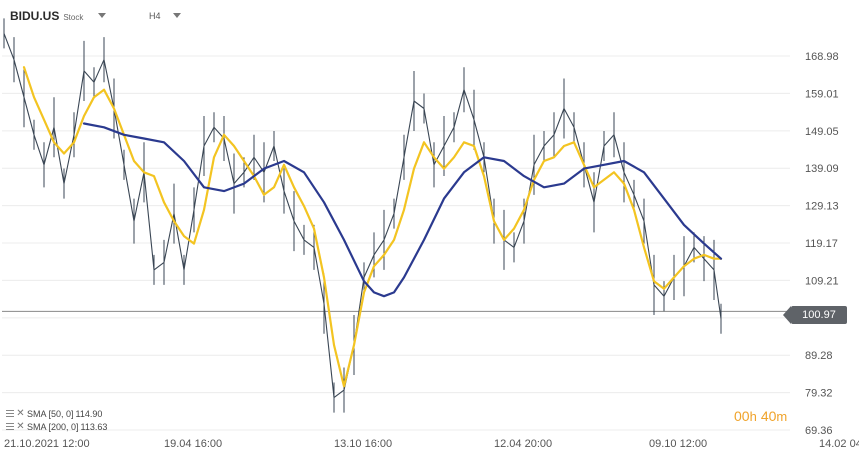 This screenshot has height=461, width=859. Describe the element at coordinates (819, 394) in the screenshot. I see `y-tick-label: 79.32` at that location.